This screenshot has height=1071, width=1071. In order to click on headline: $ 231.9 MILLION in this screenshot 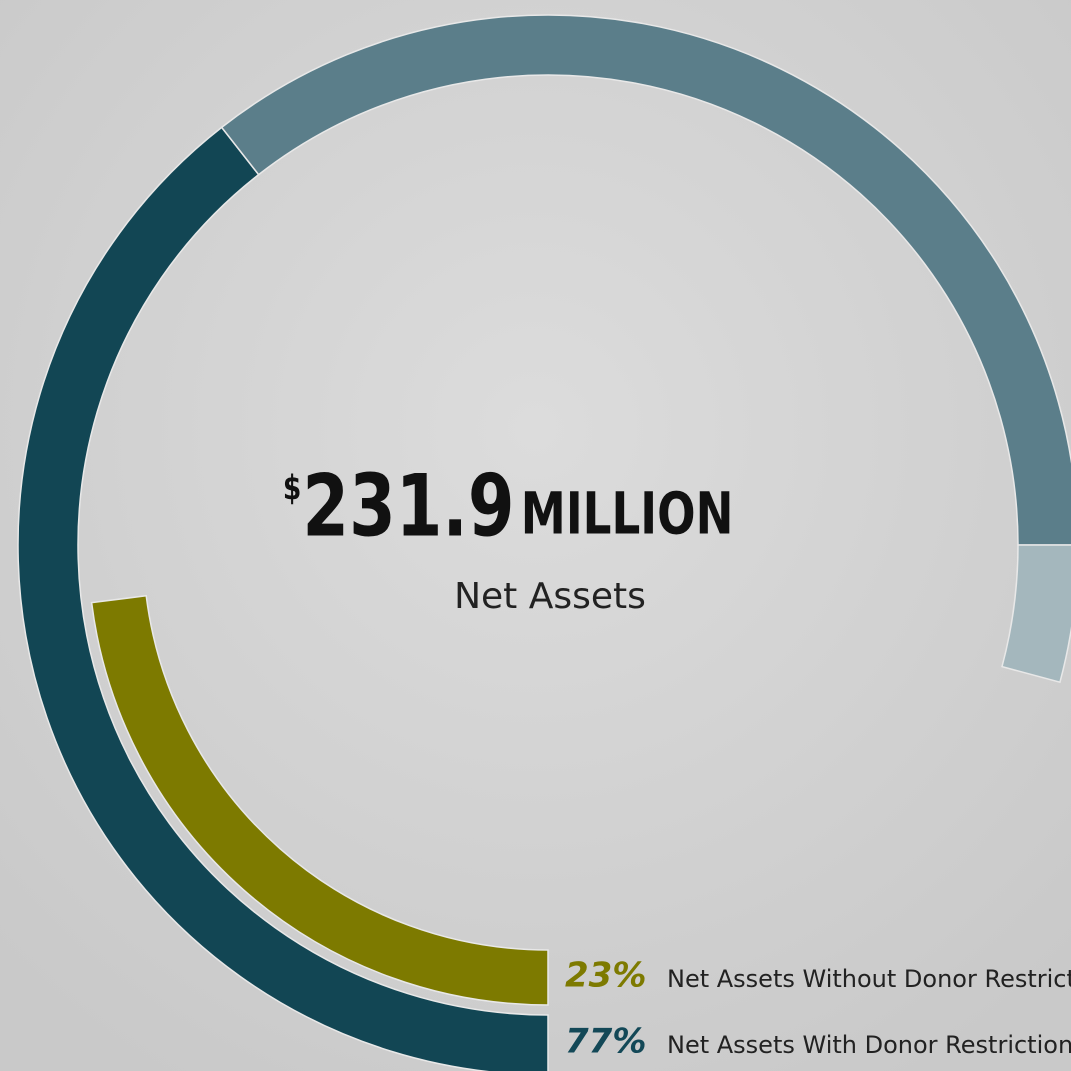, I will do `click(508, 506)`.